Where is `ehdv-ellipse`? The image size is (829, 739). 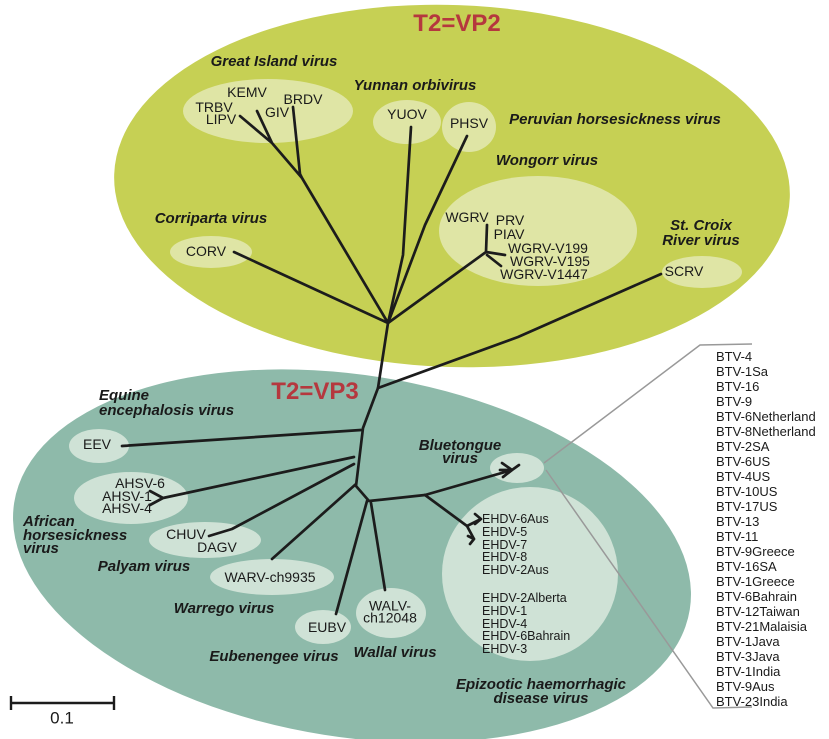
ehdv-ellipse is located at coordinates (530, 574).